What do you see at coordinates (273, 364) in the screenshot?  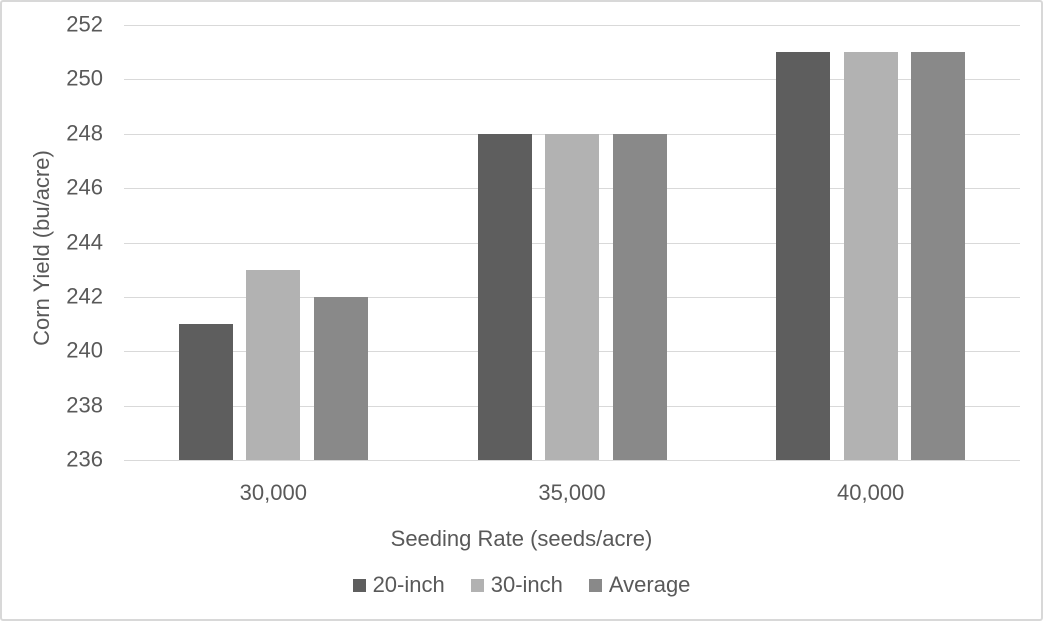 I see `bar-30-inch-30,000` at bounding box center [273, 364].